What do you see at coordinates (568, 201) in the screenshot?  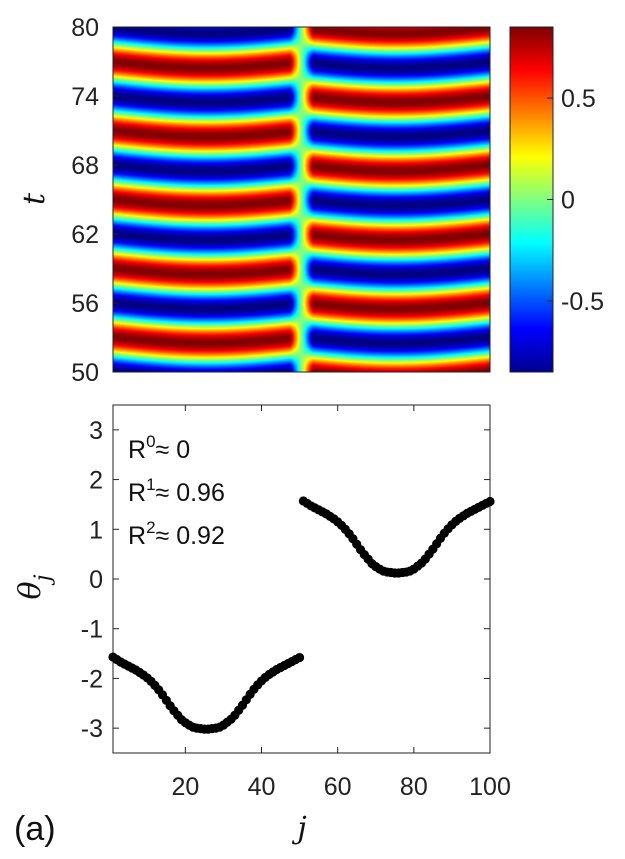 I see `colorbar-tick-label: 0` at bounding box center [568, 201].